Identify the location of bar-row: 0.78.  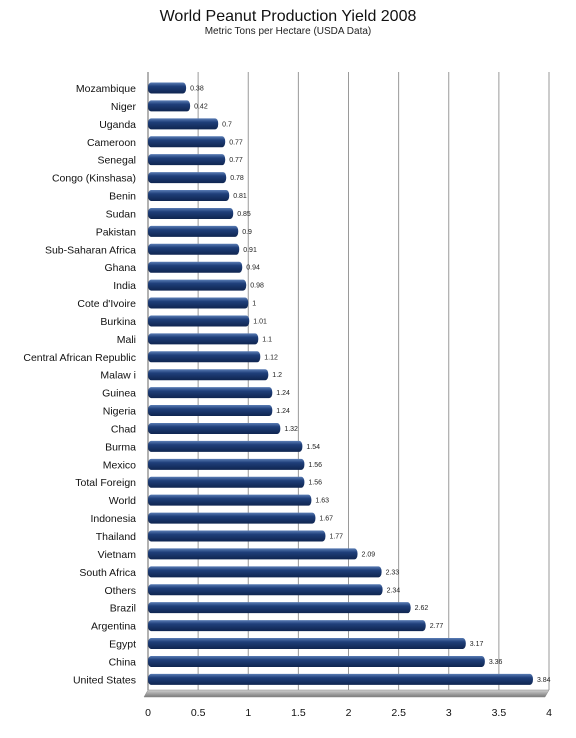
(196, 178).